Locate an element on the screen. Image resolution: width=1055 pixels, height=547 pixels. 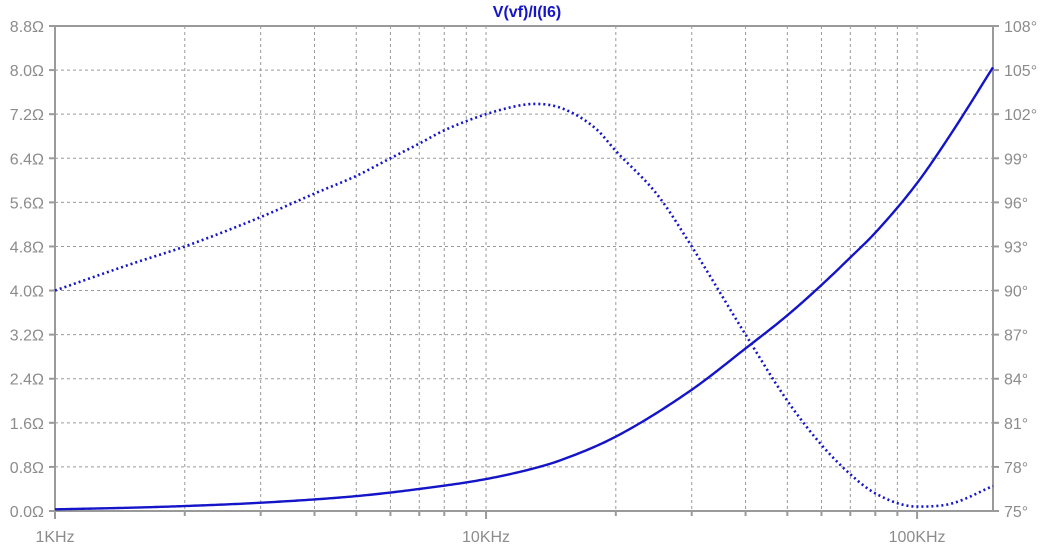
y-axis-right: 75° 78° 81° 84° 87° 90° 93° 96° 99° 102° 105° 108° is located at coordinates (1015, 270).